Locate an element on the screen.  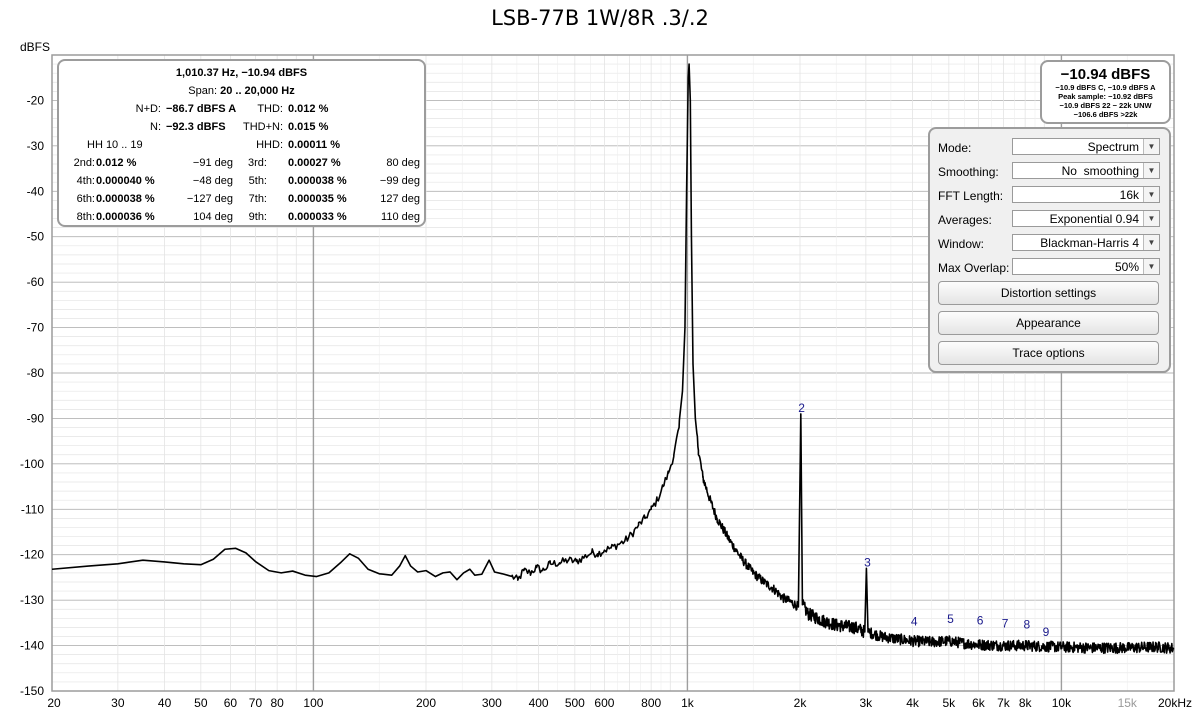
harmonic-phase: 80 deg is located at coordinates (403, 163).